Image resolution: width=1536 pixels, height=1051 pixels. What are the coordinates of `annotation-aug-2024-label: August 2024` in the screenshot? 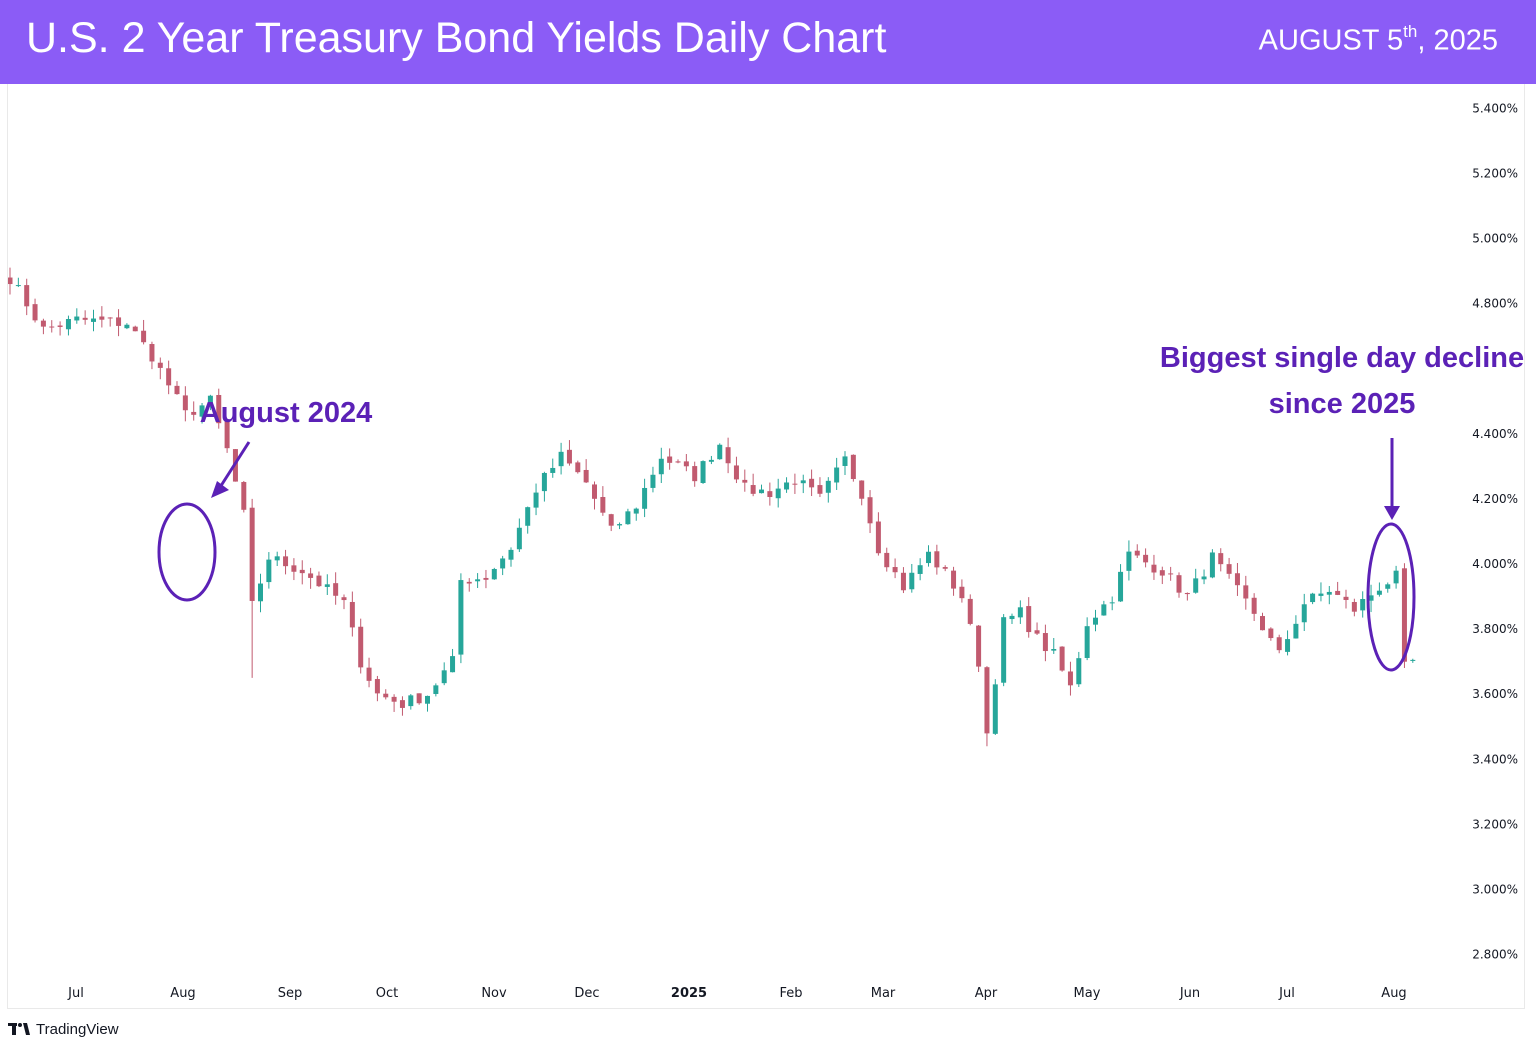 It's located at (286, 413).